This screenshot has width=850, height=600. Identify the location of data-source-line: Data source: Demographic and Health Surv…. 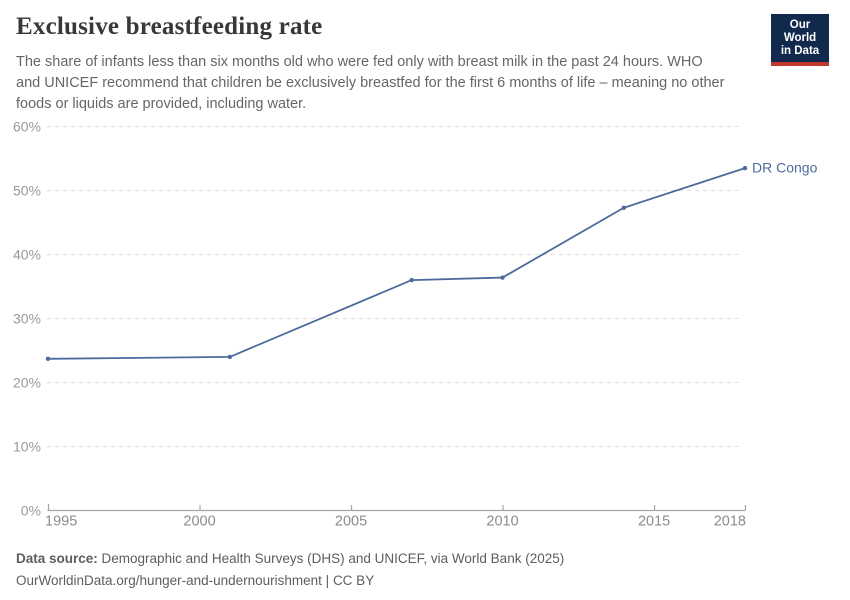
(290, 559).